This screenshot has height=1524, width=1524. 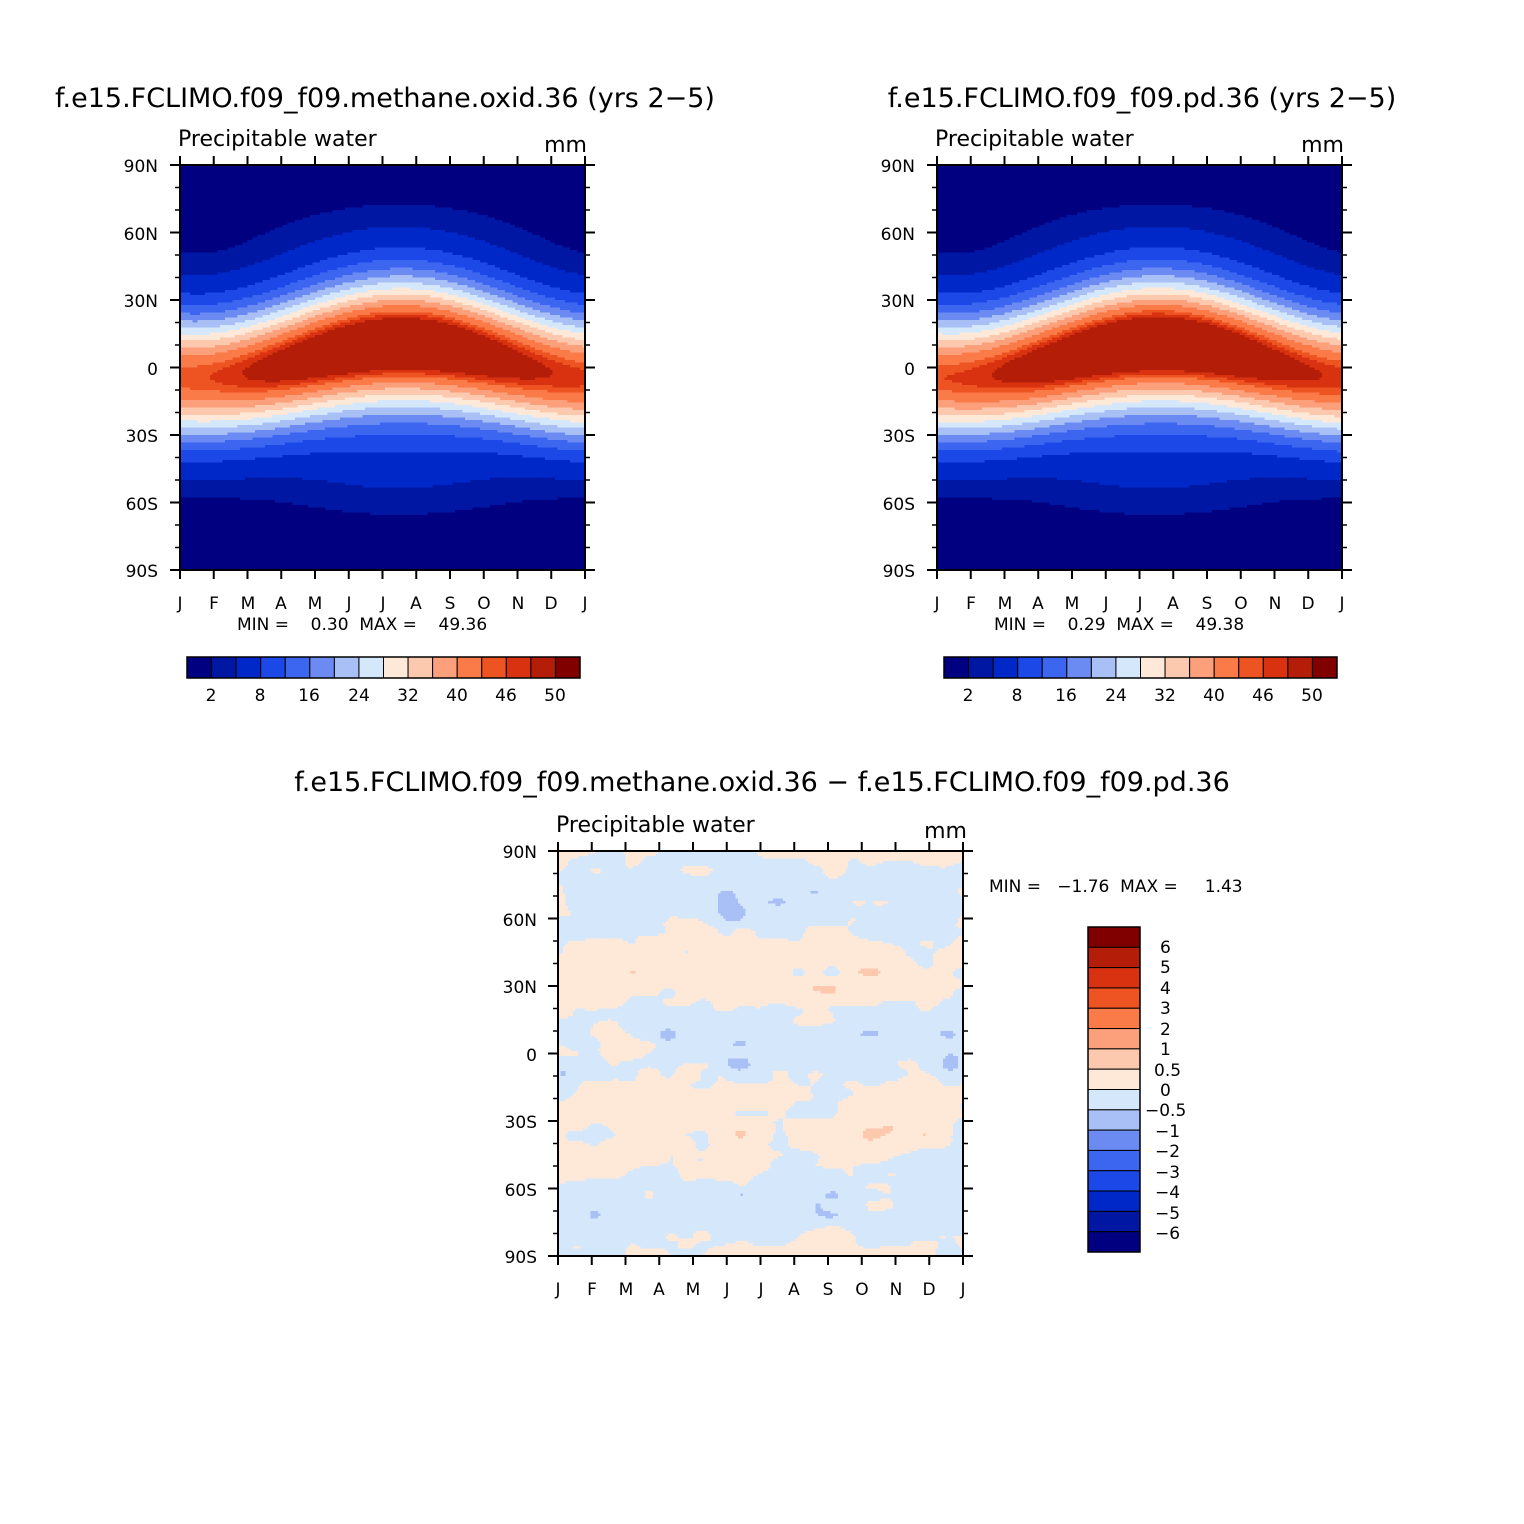 I want to click on colorbar-label: 8, so click(x=260, y=696).